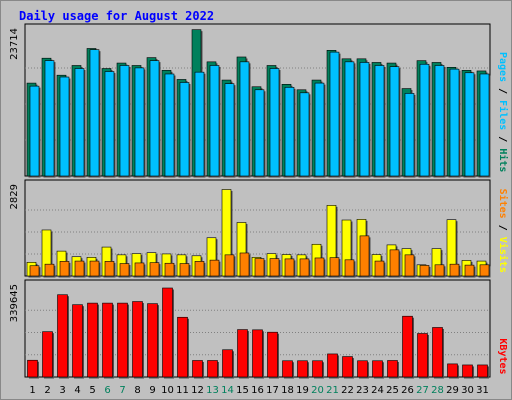 The image size is (512, 400). I want to click on x-tick-day-13: 13, so click(212, 390).